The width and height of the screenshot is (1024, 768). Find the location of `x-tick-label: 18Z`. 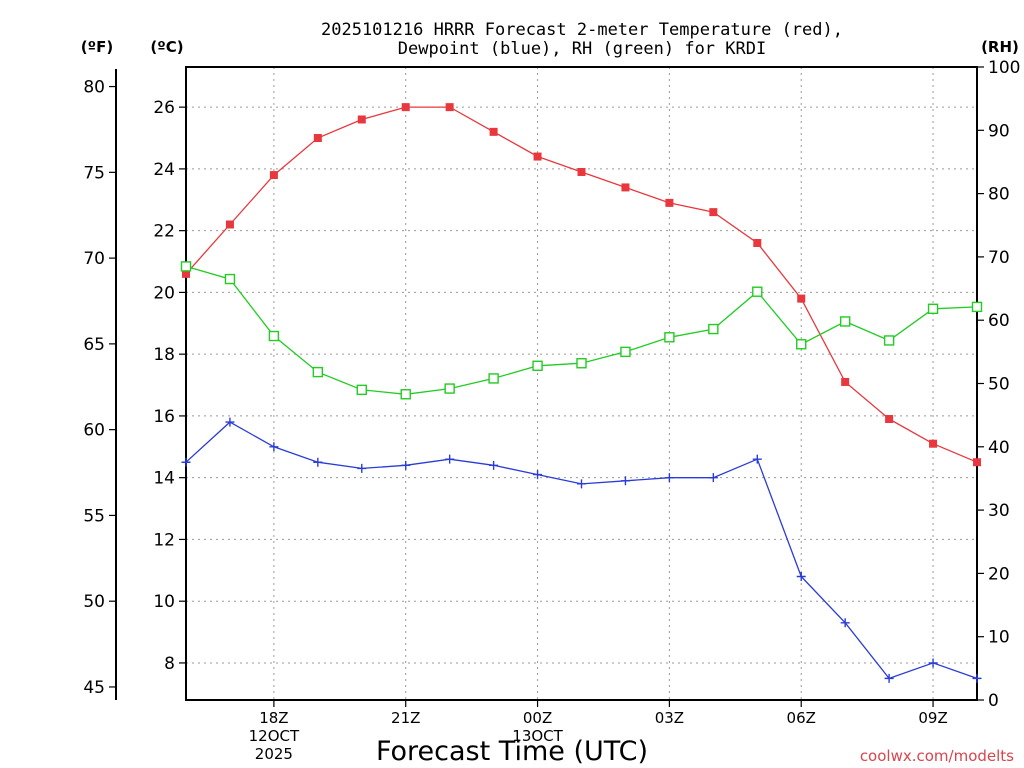

x-tick-label: 18Z is located at coordinates (273, 718).